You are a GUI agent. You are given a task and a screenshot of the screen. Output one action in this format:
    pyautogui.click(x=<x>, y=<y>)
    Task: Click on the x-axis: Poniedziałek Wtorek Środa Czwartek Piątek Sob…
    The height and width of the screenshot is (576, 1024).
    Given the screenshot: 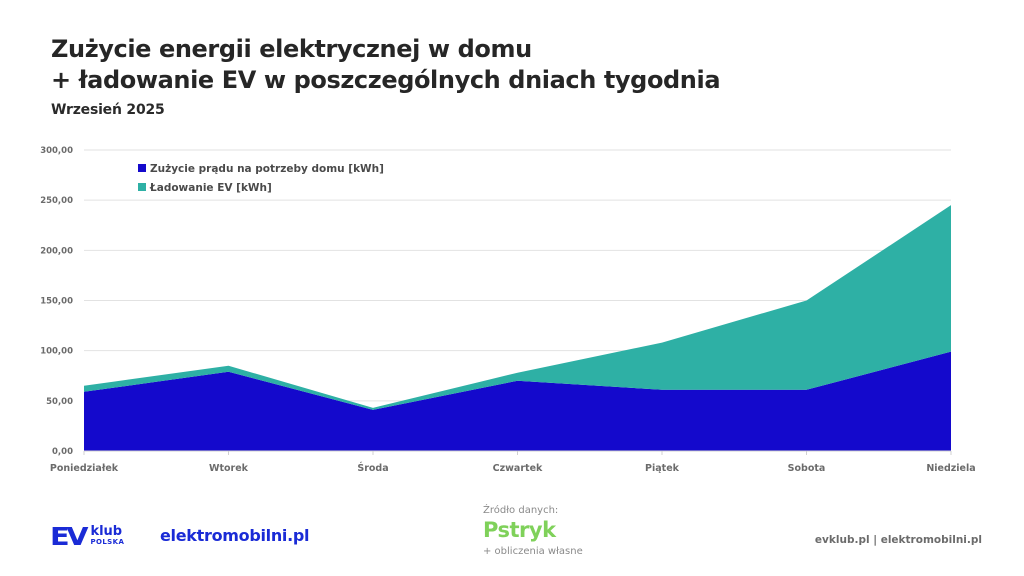 What is the action you would take?
    pyautogui.click(x=513, y=462)
    